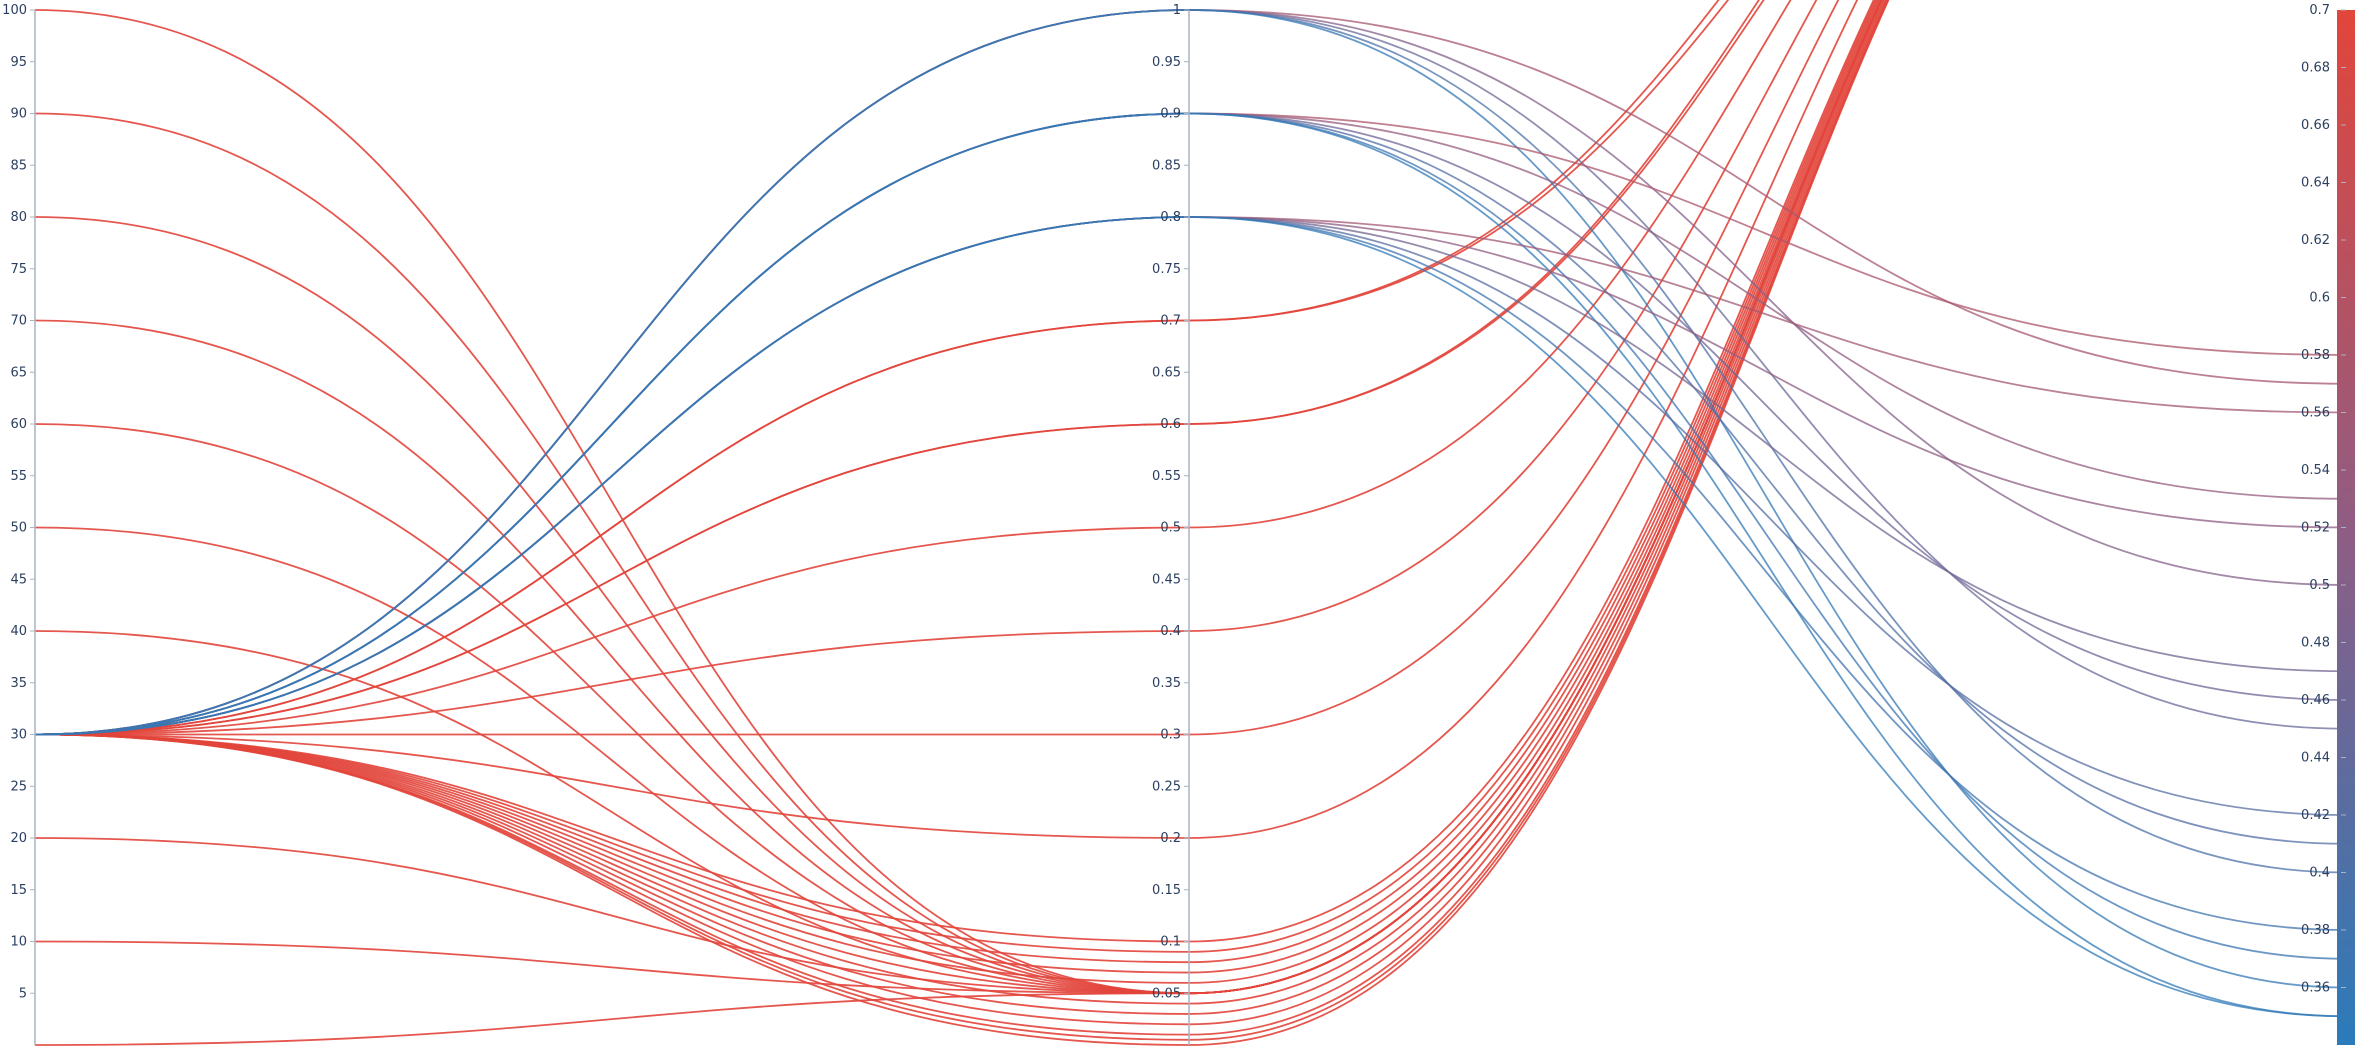 The width and height of the screenshot is (2361, 1054). Describe the element at coordinates (1166, 372) in the screenshot. I see `axis-1-tick-label-12: 0.65` at that location.